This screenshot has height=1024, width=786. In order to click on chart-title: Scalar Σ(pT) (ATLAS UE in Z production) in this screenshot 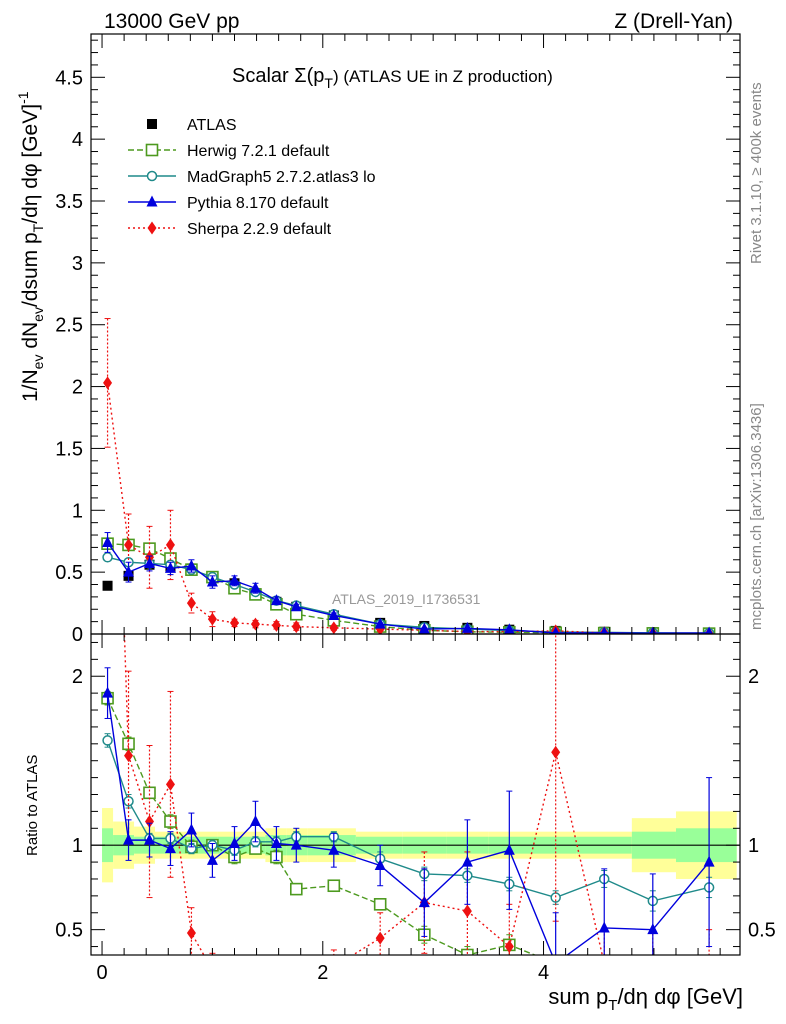, I will do `click(392, 78)`.